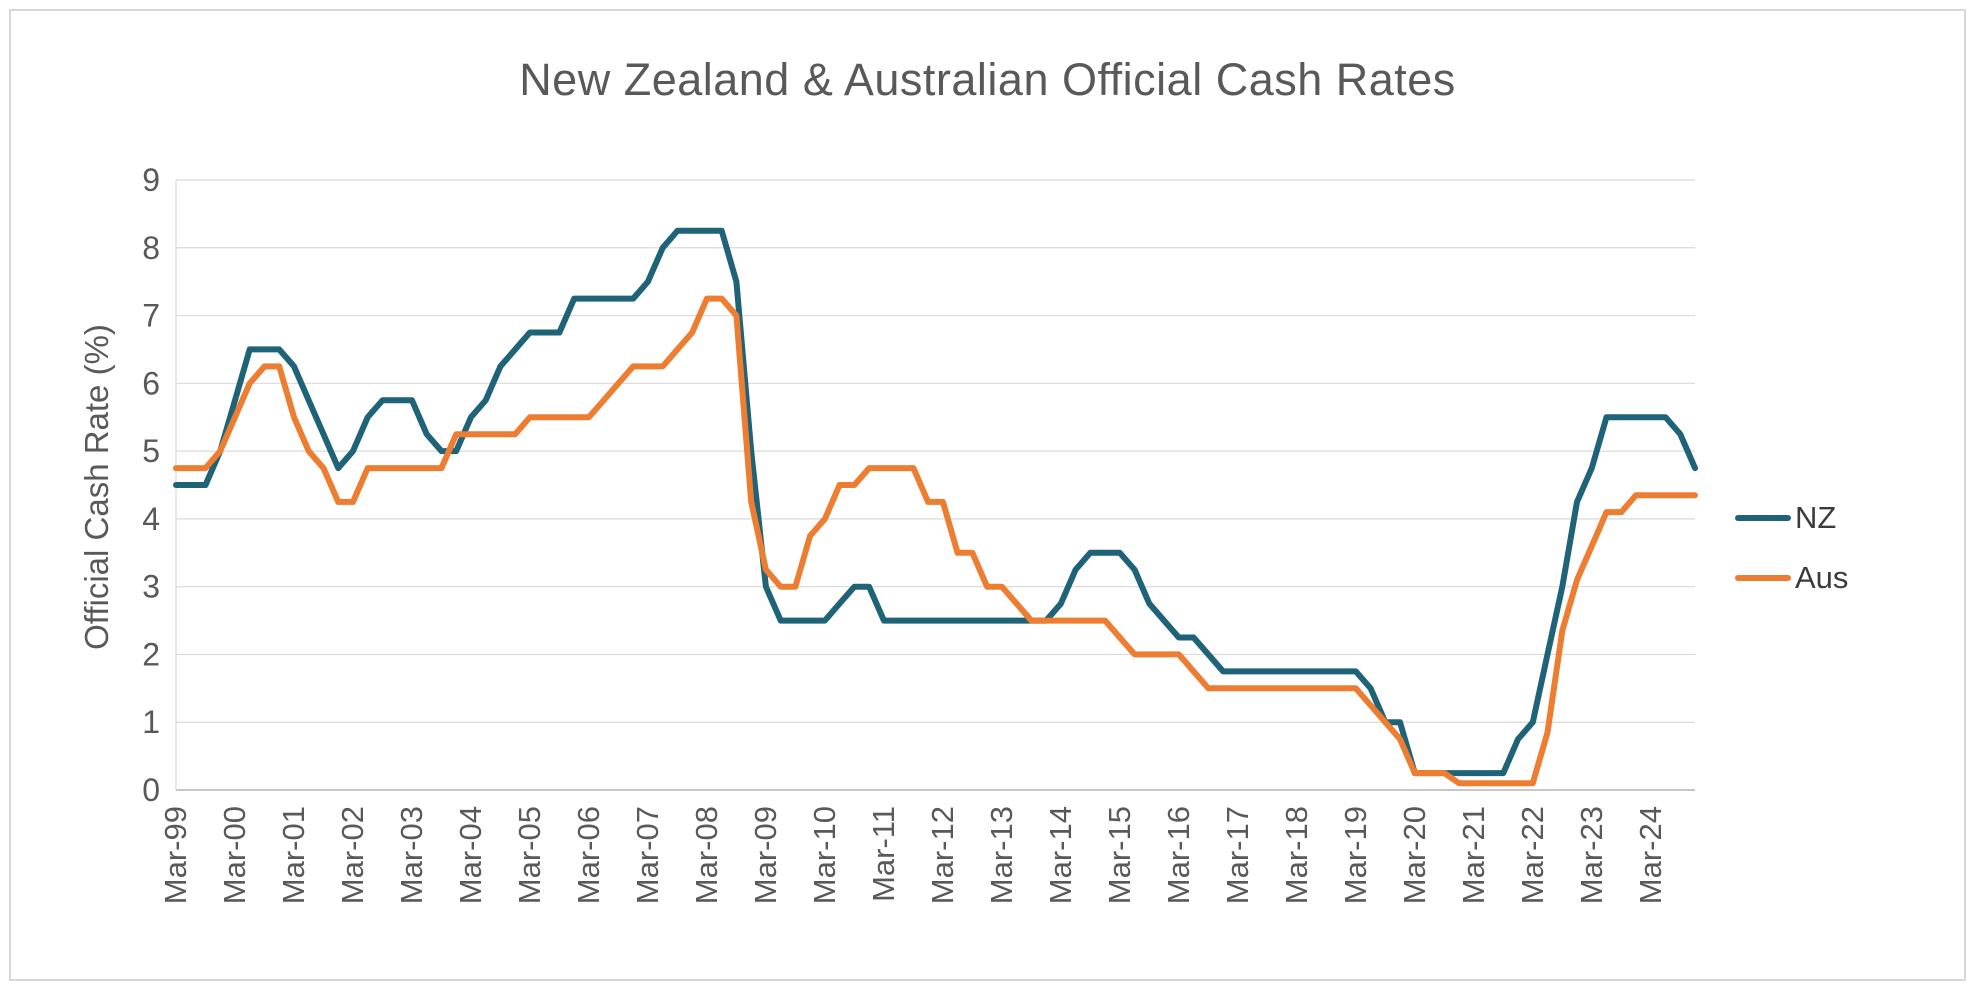 The image size is (1975, 990). Describe the element at coordinates (151, 451) in the screenshot. I see `y-tick-label: 5` at that location.